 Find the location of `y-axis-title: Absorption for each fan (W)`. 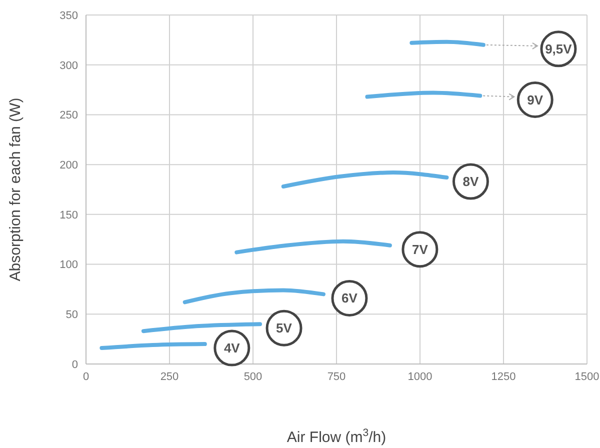

y-axis-title: Absorption for each fan (W) is located at coordinates (15, 190).